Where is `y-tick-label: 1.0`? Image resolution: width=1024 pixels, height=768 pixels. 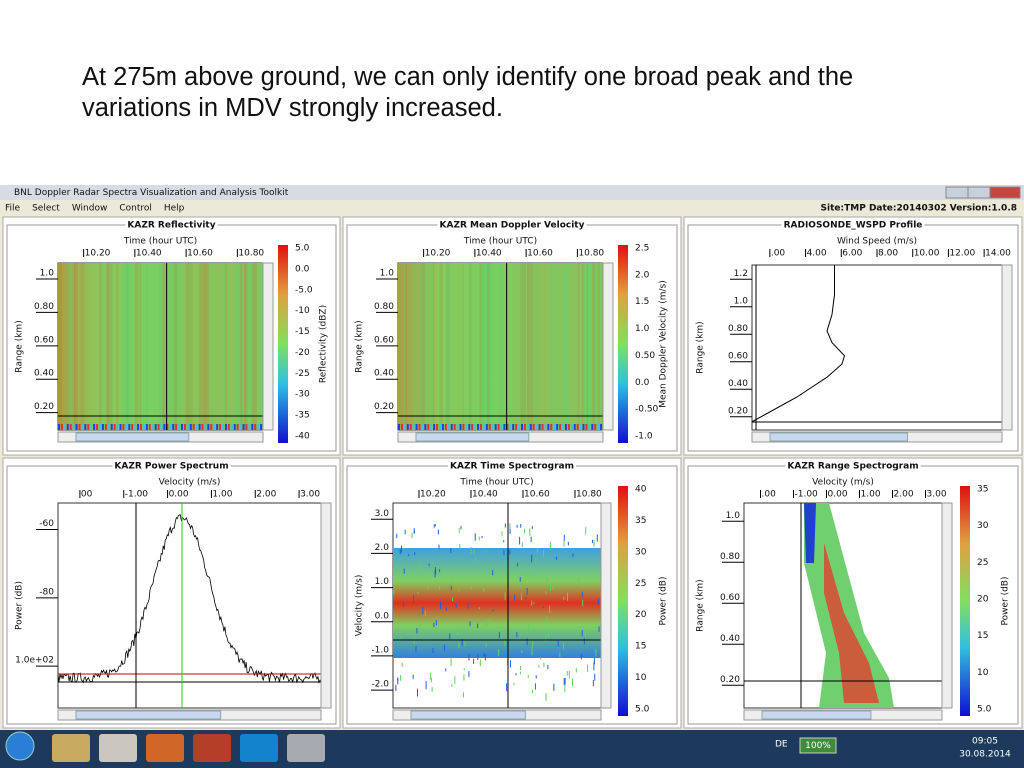
y-tick-label: 1.0 is located at coordinates (47, 274).